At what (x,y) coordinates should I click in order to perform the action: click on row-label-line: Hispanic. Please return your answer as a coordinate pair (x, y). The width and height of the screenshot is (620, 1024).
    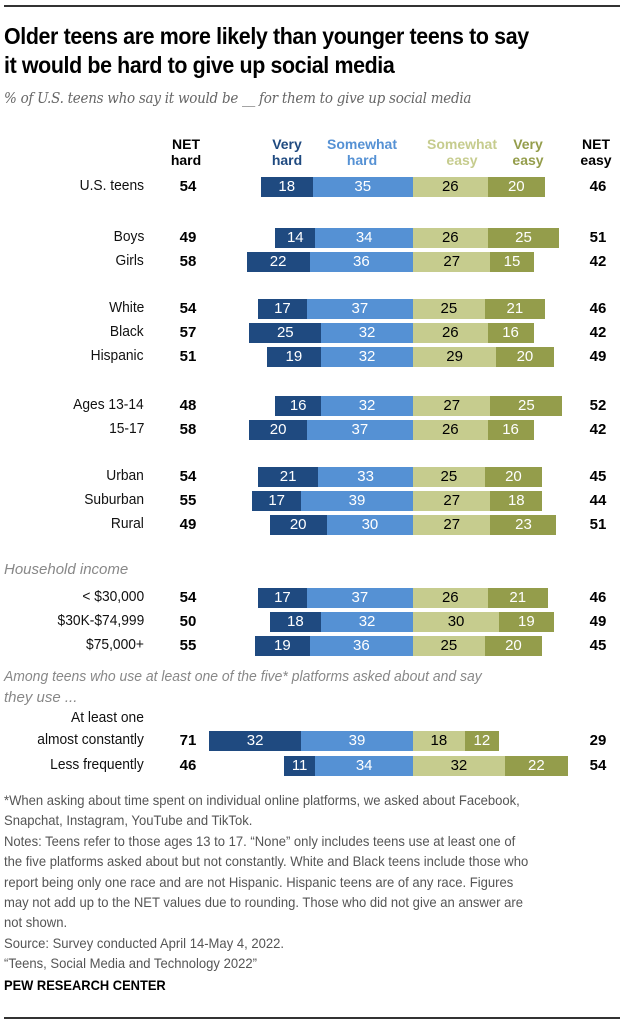
    Looking at the image, I should click on (117, 355).